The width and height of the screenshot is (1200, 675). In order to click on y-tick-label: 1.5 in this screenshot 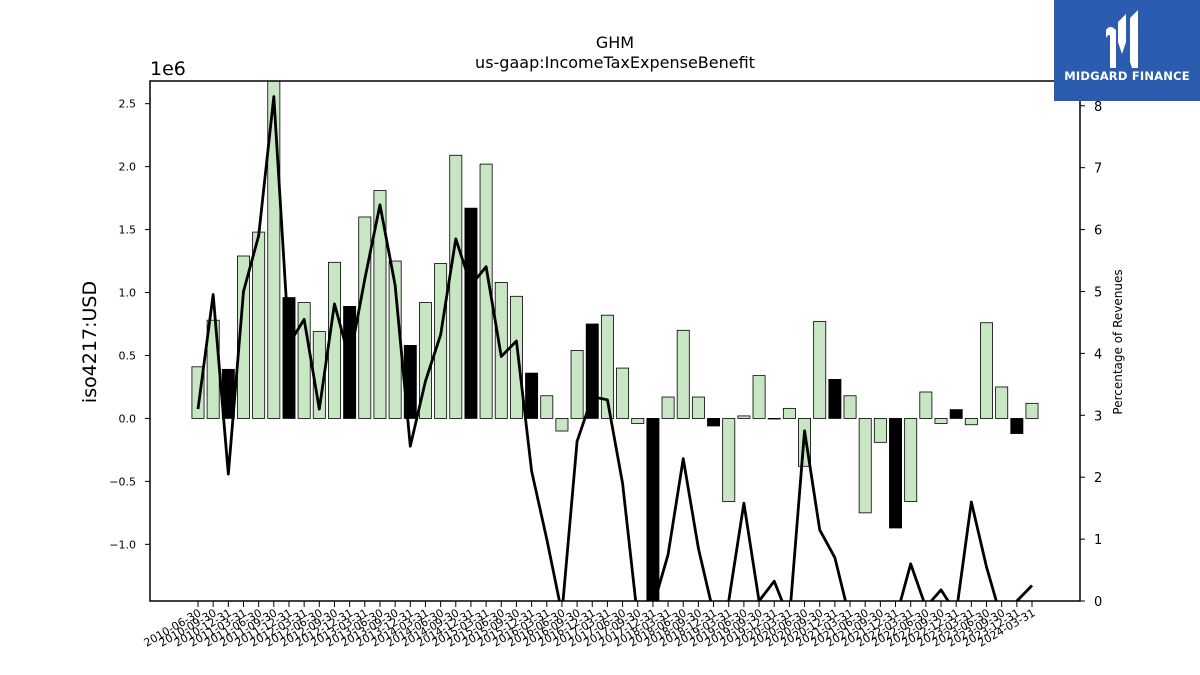, I will do `click(128, 230)`.